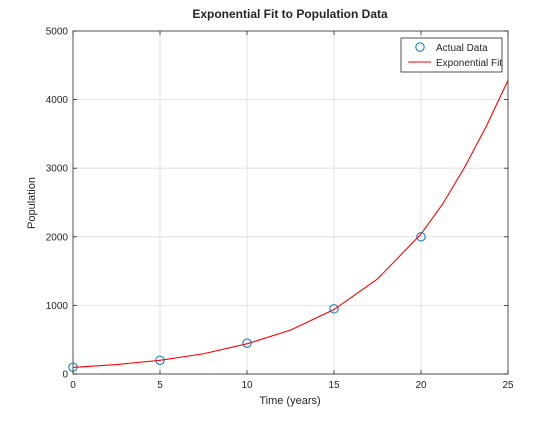  I want to click on y-tick-label: 4000, so click(57, 100).